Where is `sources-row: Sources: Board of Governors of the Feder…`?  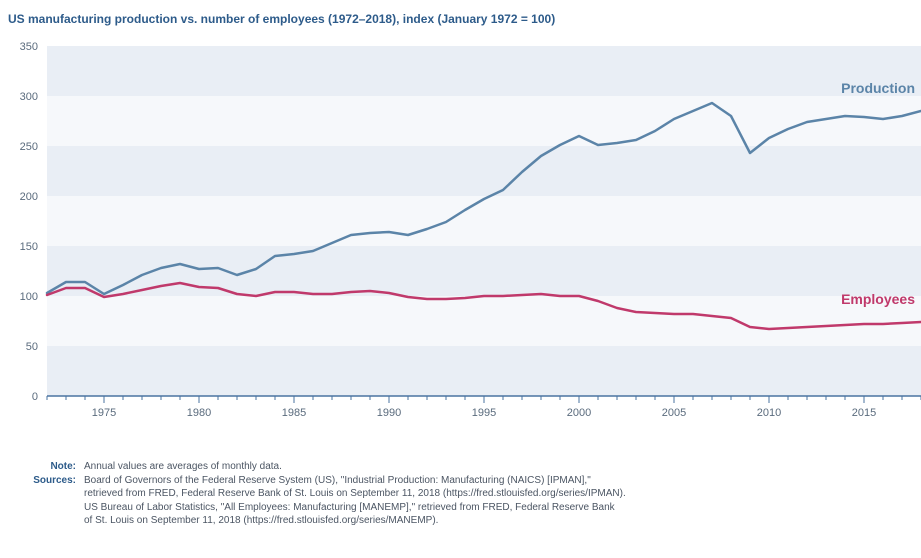 sources-row: Sources: Board of Governors of the Feder… is located at coordinates (460, 501).